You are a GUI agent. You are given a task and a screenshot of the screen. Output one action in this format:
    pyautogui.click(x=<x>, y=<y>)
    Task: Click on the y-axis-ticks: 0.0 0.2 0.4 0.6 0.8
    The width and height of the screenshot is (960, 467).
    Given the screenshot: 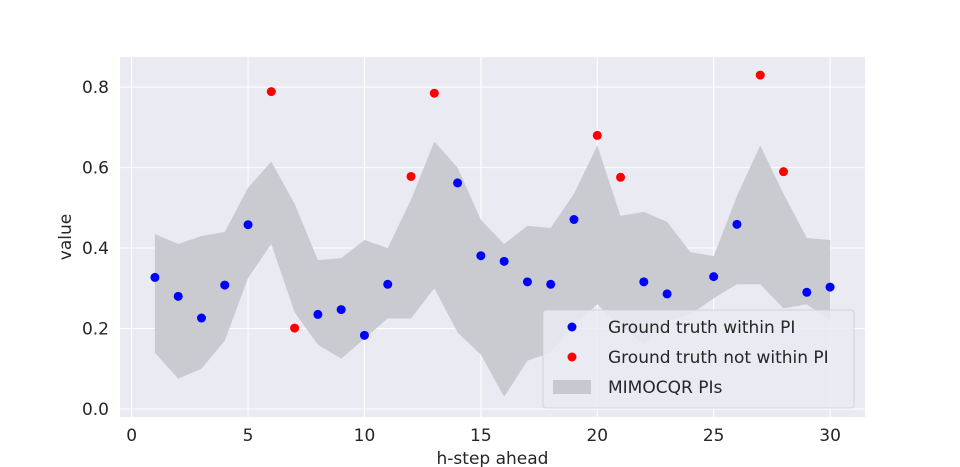 What is the action you would take?
    pyautogui.click(x=95, y=249)
    